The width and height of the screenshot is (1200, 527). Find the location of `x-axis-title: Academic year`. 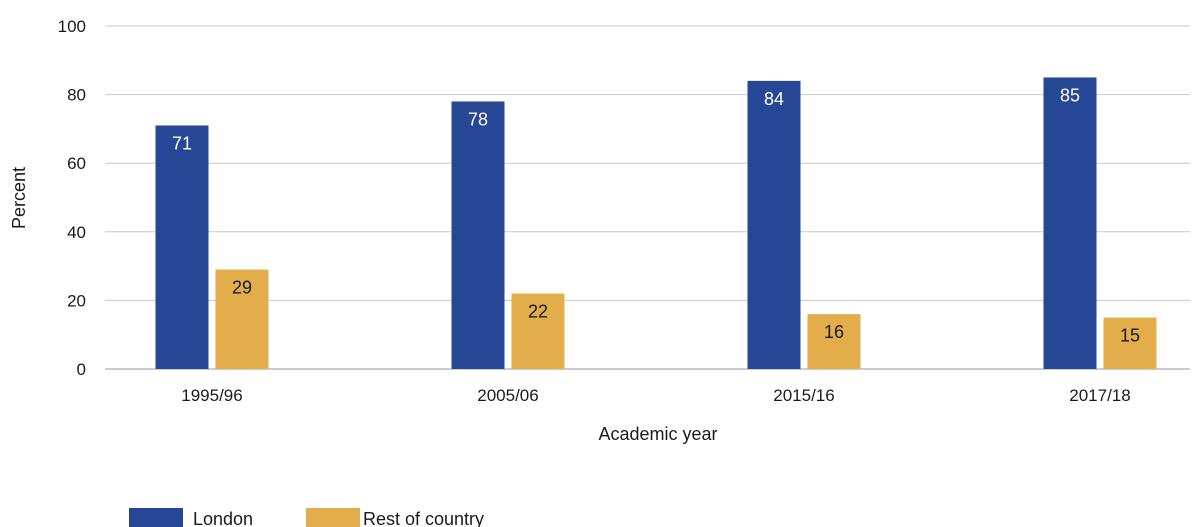

x-axis-title: Academic year is located at coordinates (657, 434).